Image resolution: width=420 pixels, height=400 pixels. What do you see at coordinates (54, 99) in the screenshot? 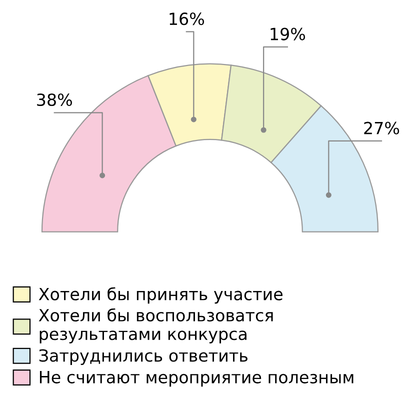
I see `data-label: 38%` at bounding box center [54, 99].